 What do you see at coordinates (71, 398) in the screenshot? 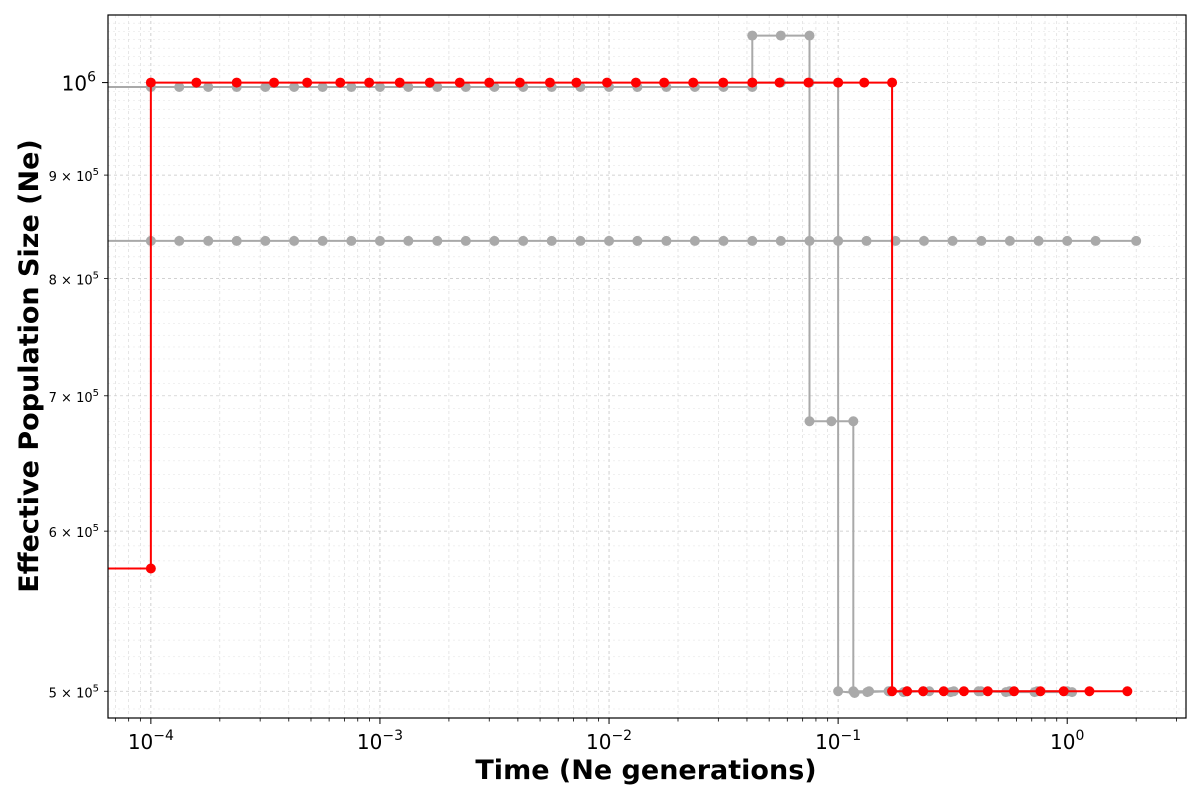
I see `y-tick-label-mantissa: 7 × 10` at bounding box center [71, 398].